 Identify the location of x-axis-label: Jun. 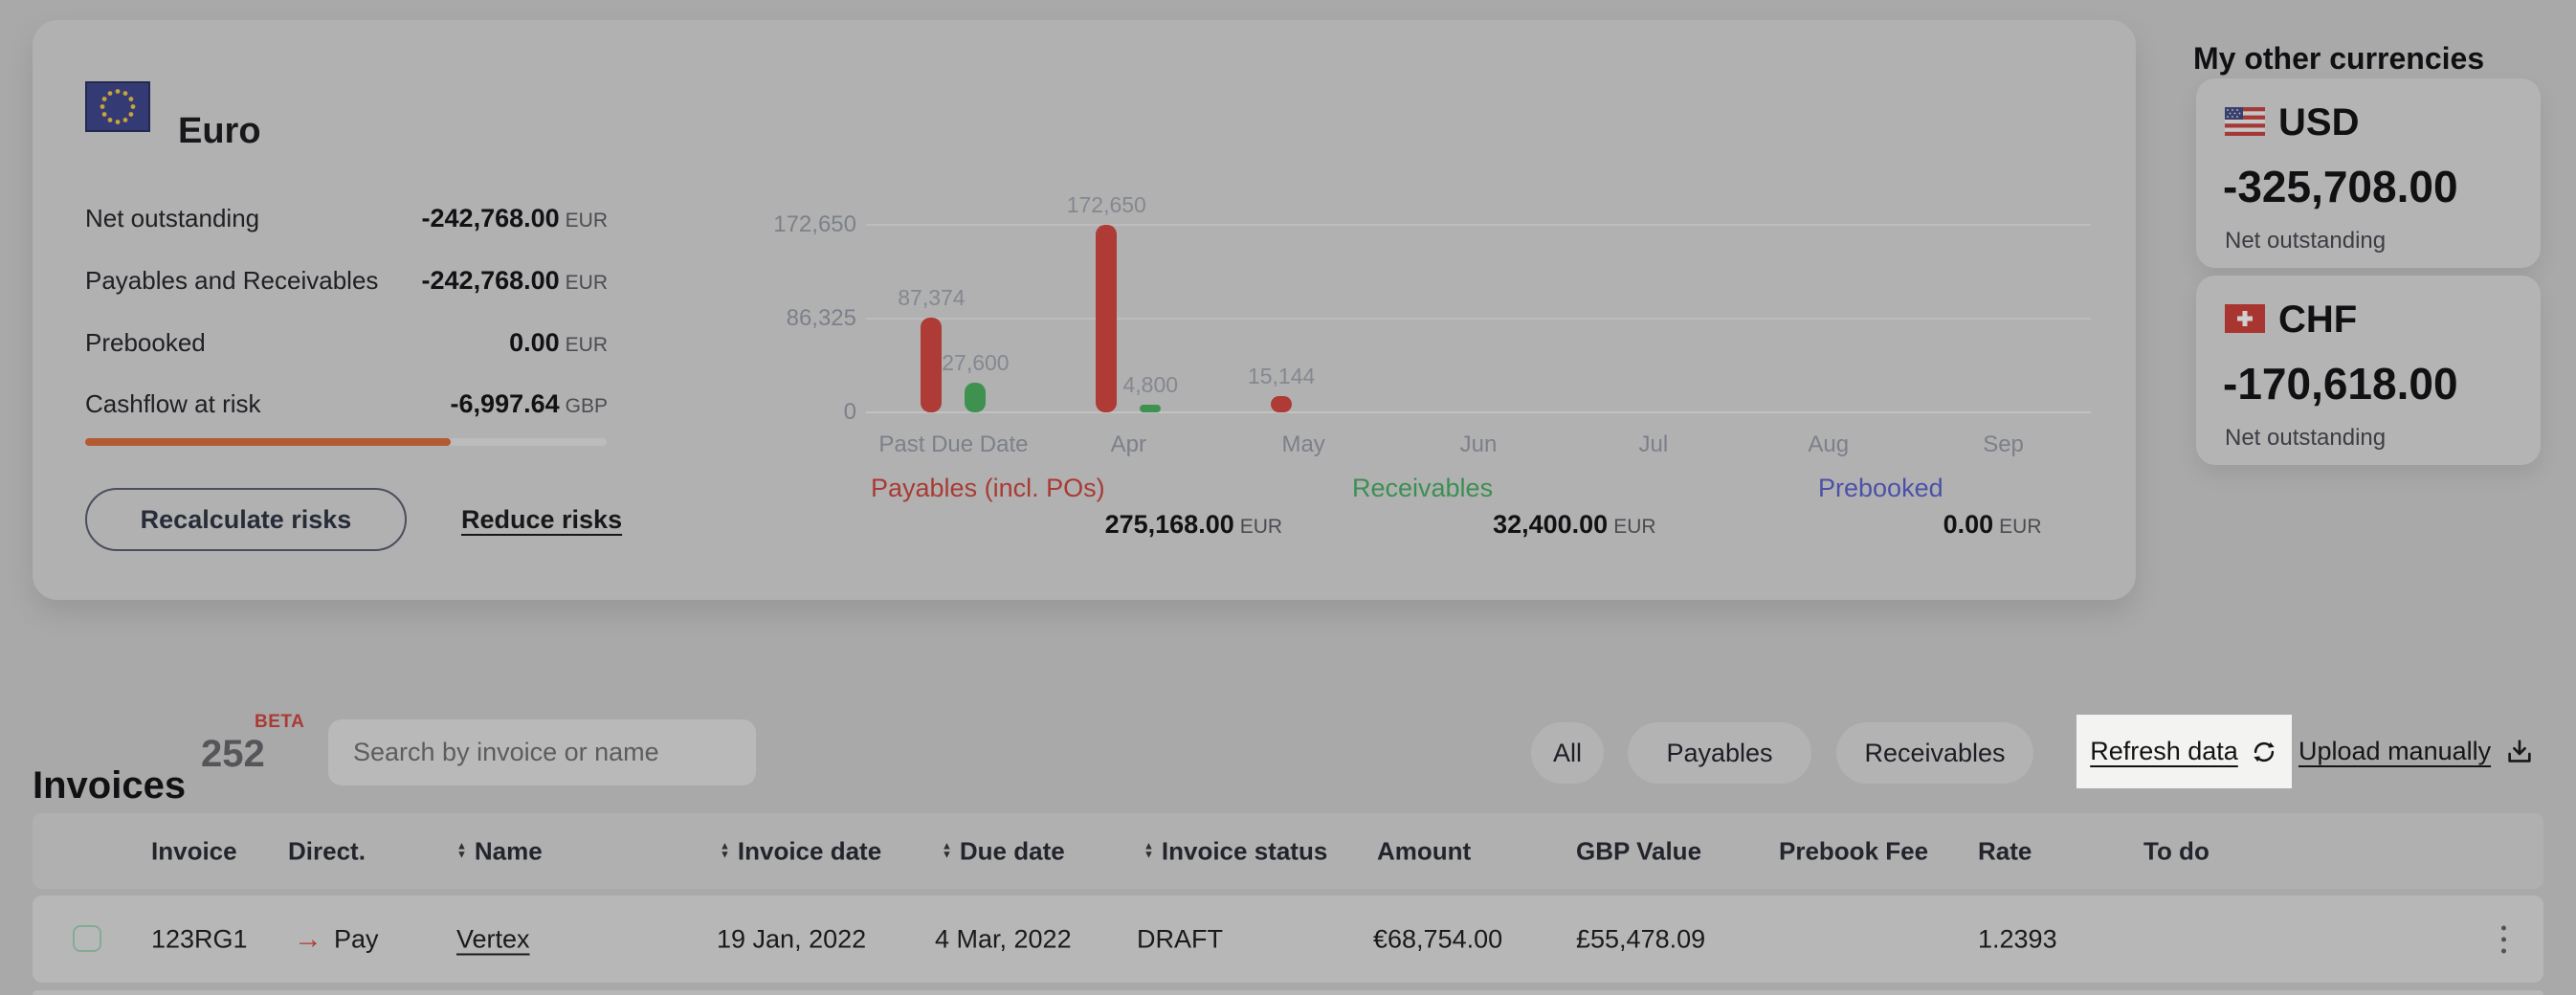
(1478, 444).